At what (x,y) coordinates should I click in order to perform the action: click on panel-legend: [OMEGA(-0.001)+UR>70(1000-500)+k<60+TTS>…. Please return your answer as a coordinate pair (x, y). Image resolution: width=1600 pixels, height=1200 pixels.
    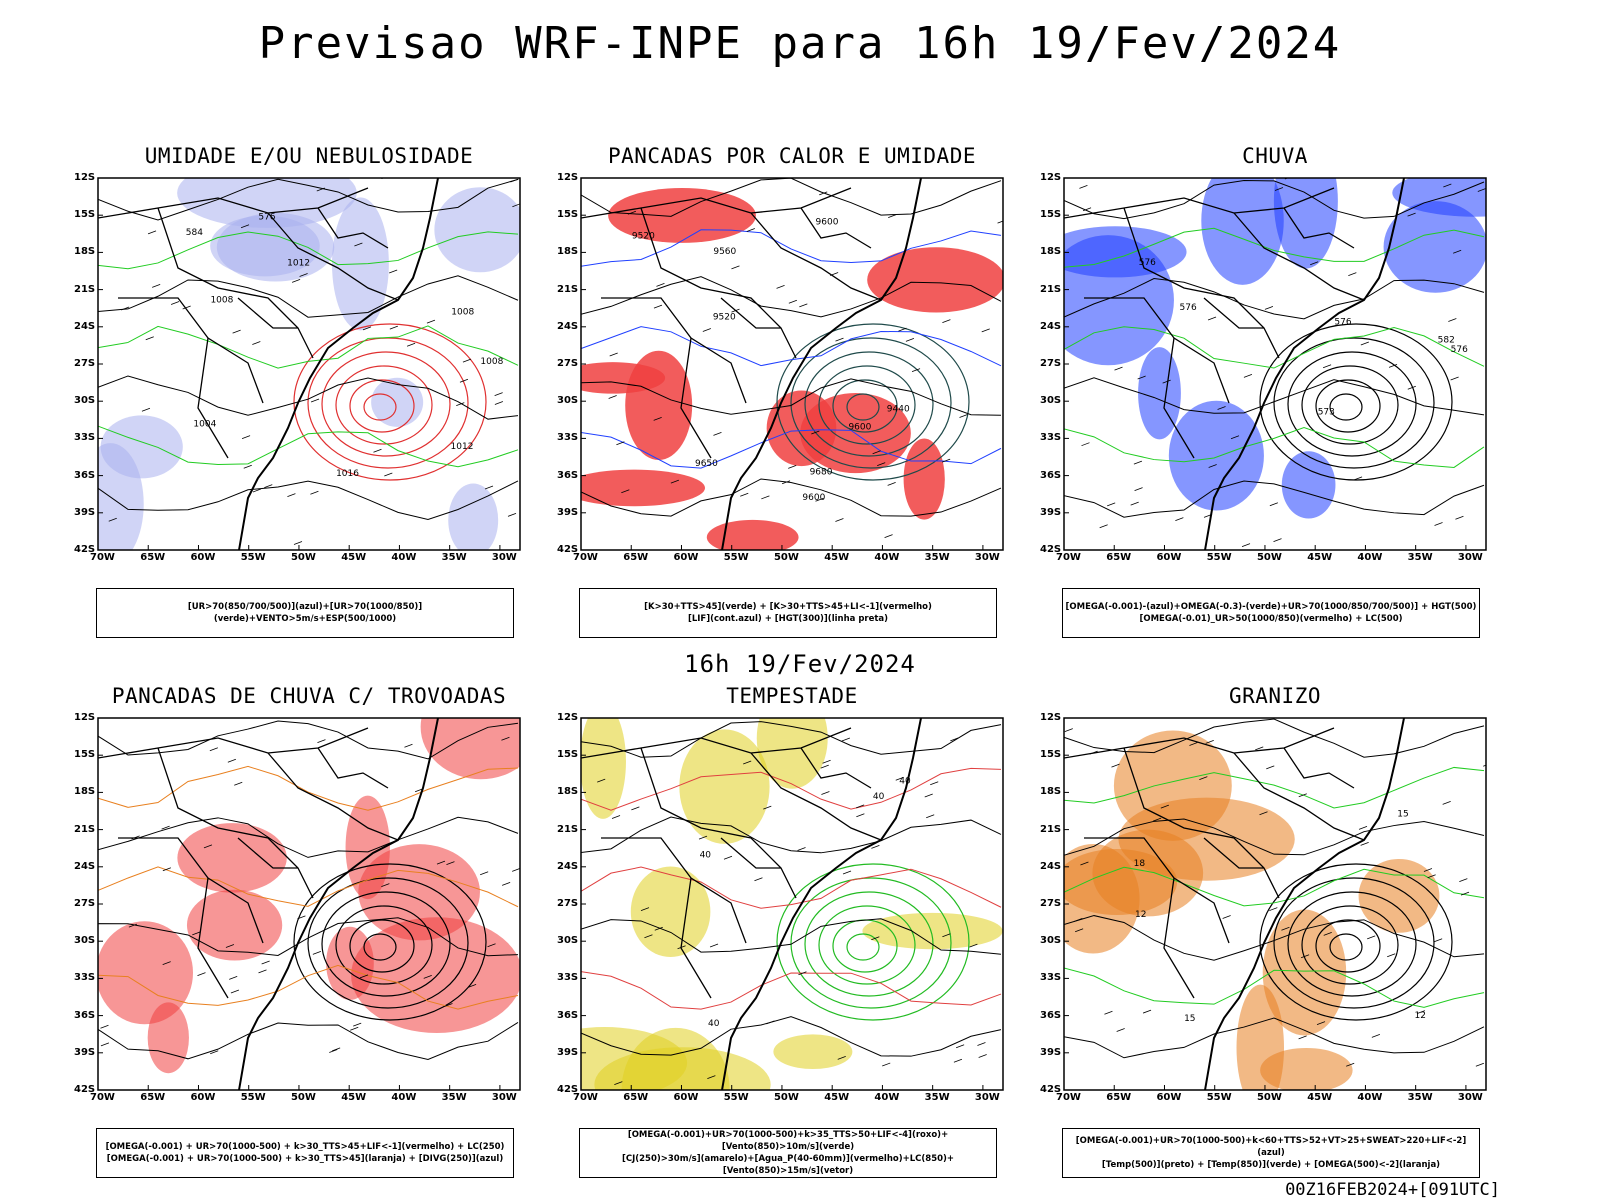
    Looking at the image, I should click on (1271, 1153).